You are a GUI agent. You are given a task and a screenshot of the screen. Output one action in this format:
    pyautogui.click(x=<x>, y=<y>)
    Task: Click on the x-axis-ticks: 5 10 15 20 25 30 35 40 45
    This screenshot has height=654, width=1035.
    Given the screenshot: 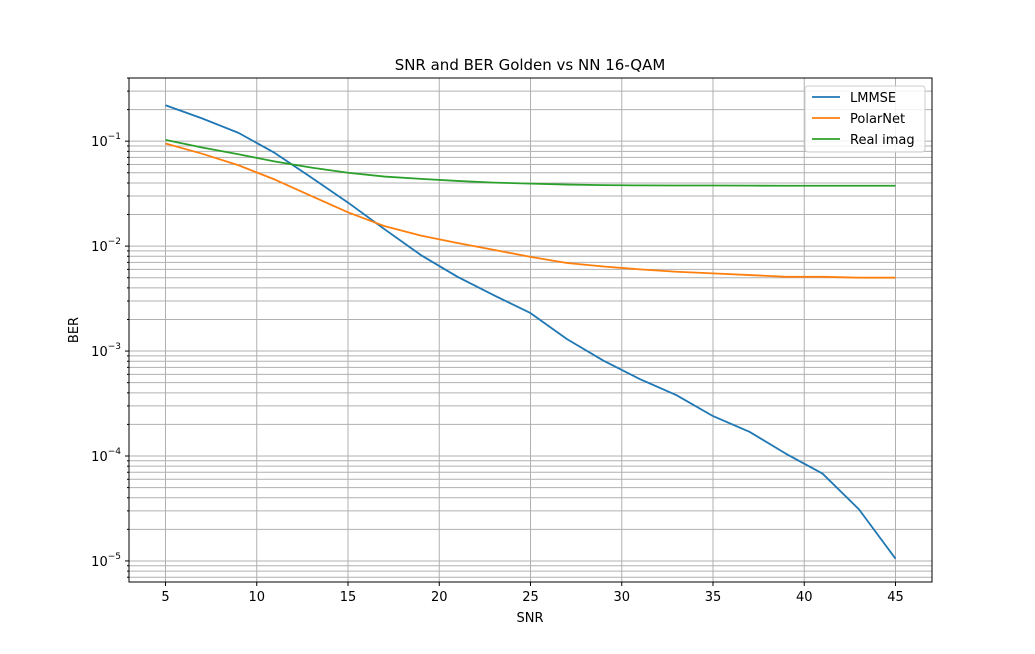 What is the action you would take?
    pyautogui.click(x=532, y=593)
    